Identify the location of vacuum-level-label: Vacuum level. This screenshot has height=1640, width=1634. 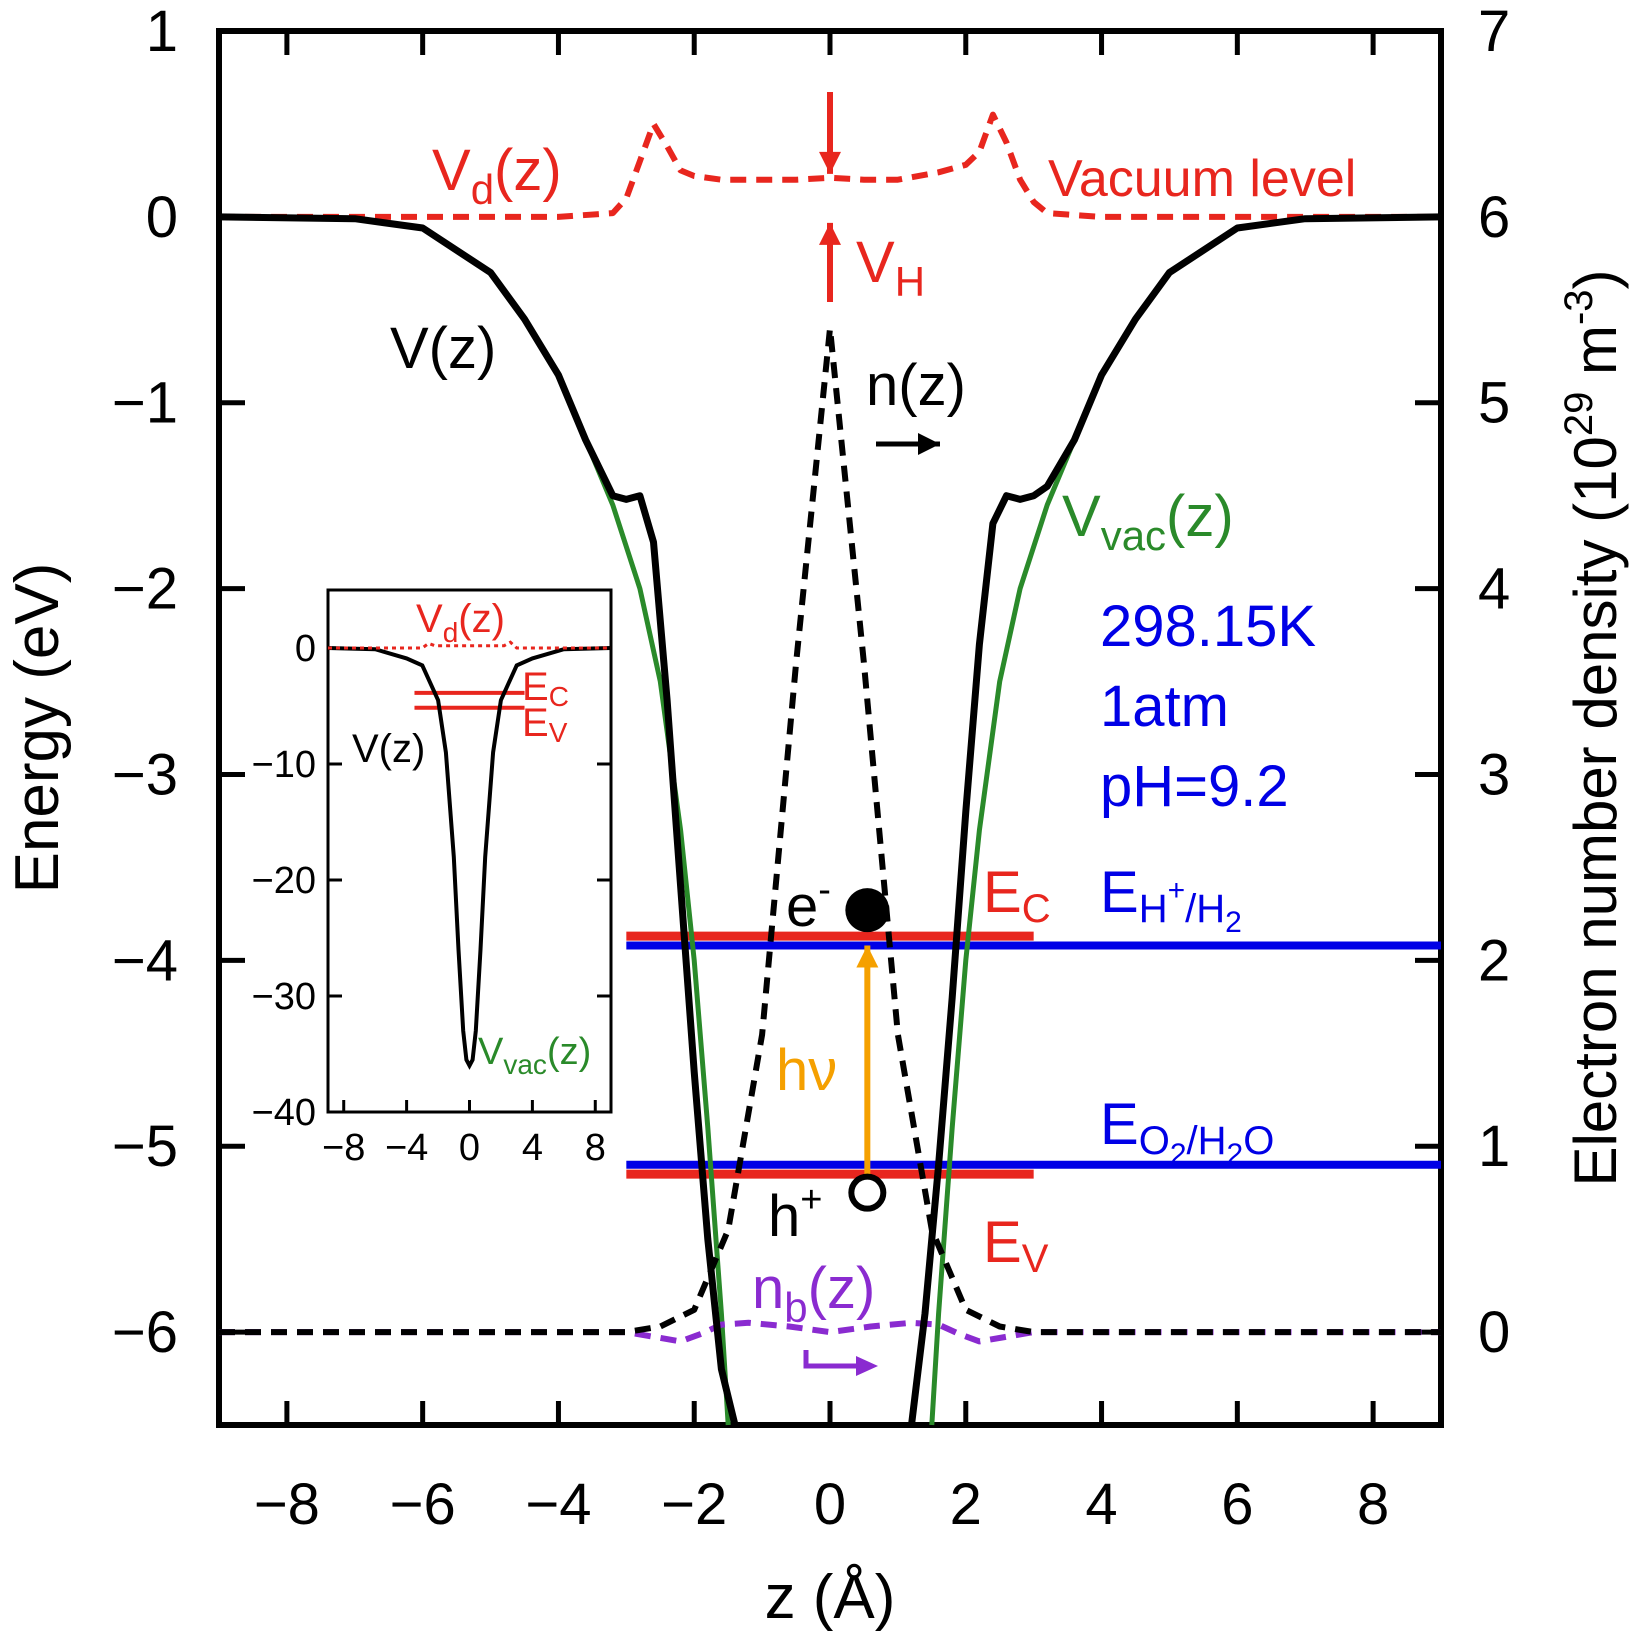
(1202, 179).